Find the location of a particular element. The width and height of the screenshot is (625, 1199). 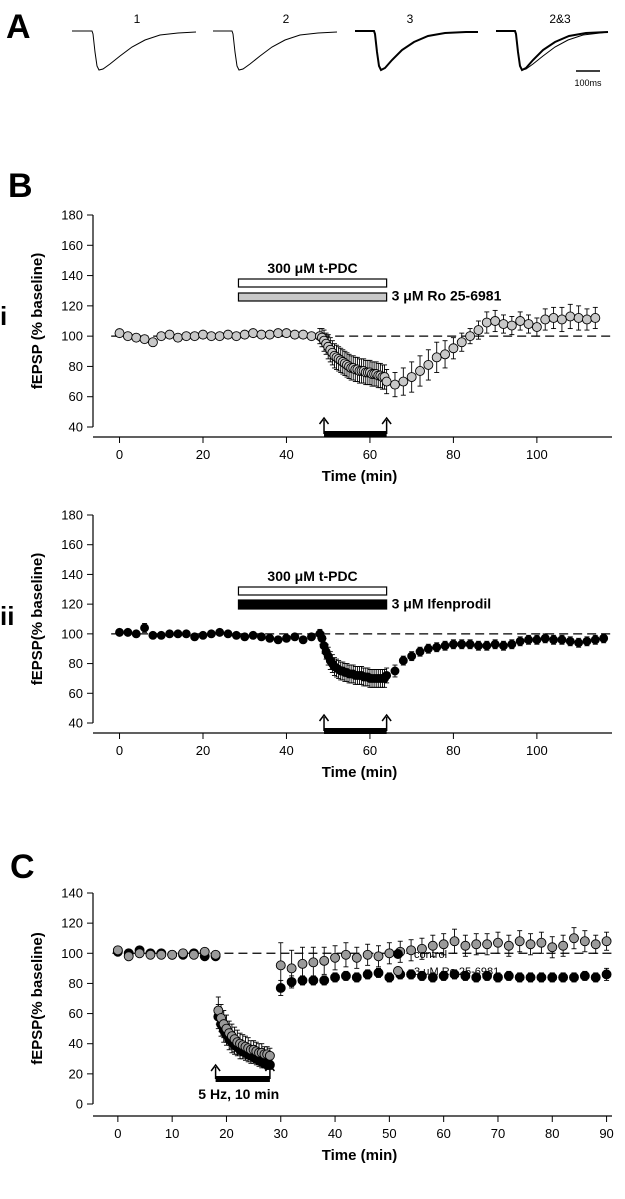

drug-bar-label: 300 μM t-PDC is located at coordinates (312, 576).